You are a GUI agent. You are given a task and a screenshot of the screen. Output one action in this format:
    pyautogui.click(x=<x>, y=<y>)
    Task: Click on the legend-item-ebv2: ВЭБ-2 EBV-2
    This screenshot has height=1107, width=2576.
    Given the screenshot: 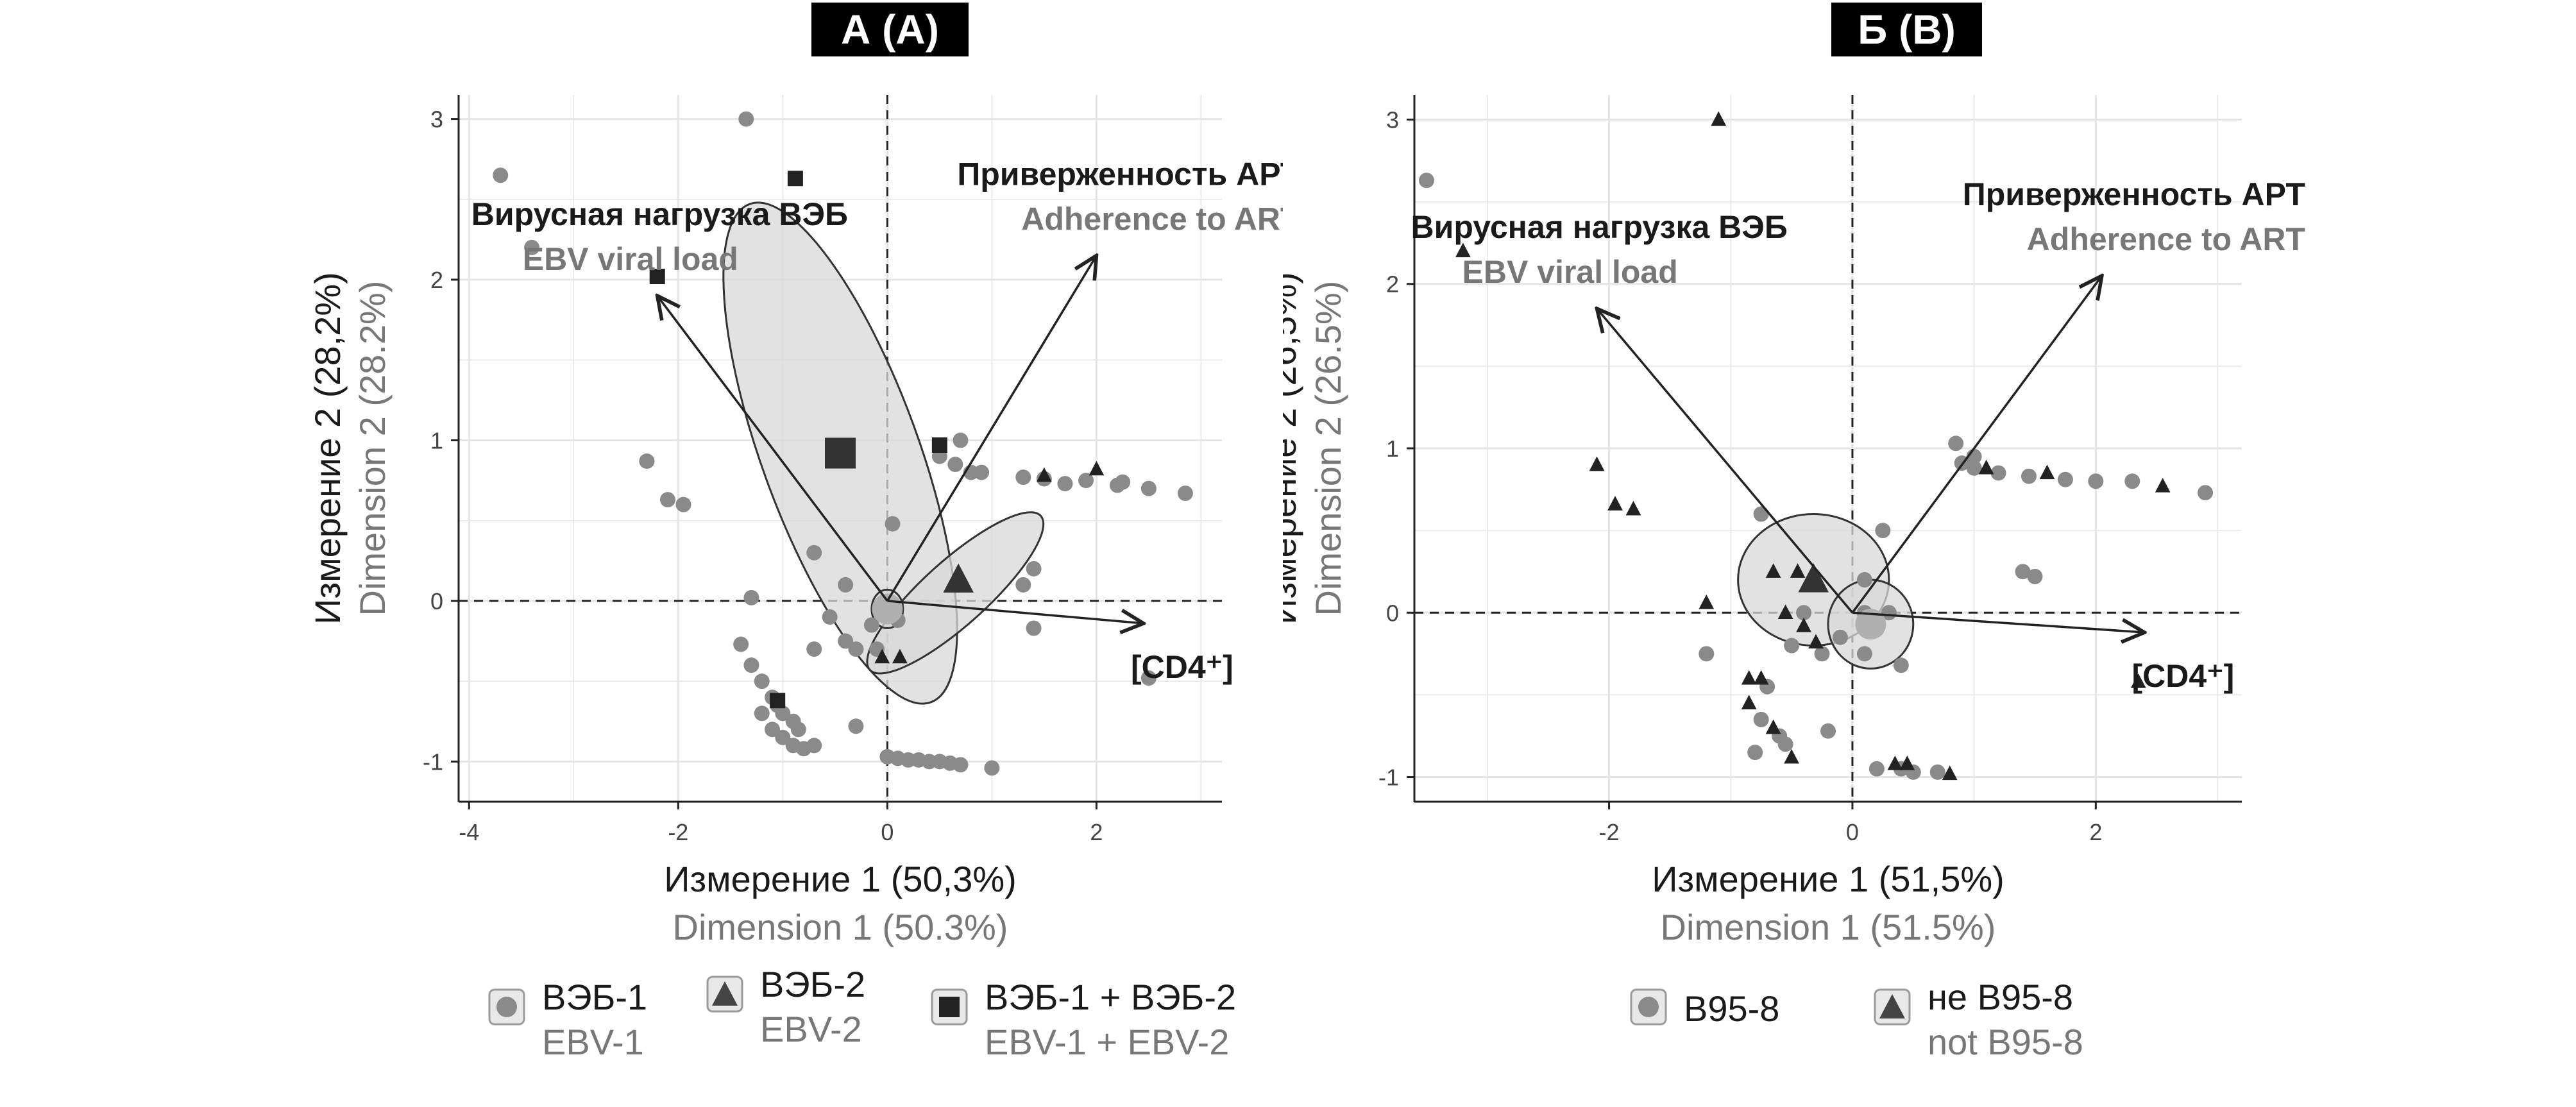 What is the action you would take?
    pyautogui.click(x=785, y=1008)
    